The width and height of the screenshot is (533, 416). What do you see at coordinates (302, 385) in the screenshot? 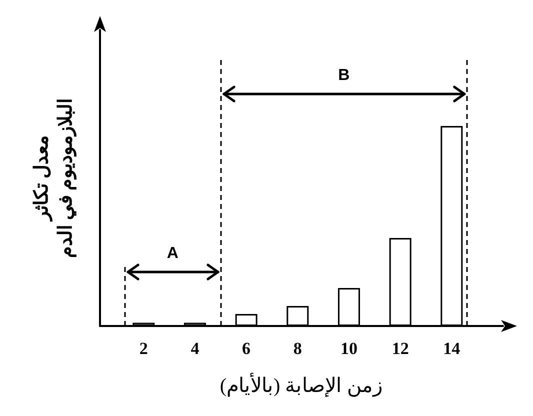
I see `x-axis-title: زمن الإصابة (بالأيام)` at bounding box center [302, 385].